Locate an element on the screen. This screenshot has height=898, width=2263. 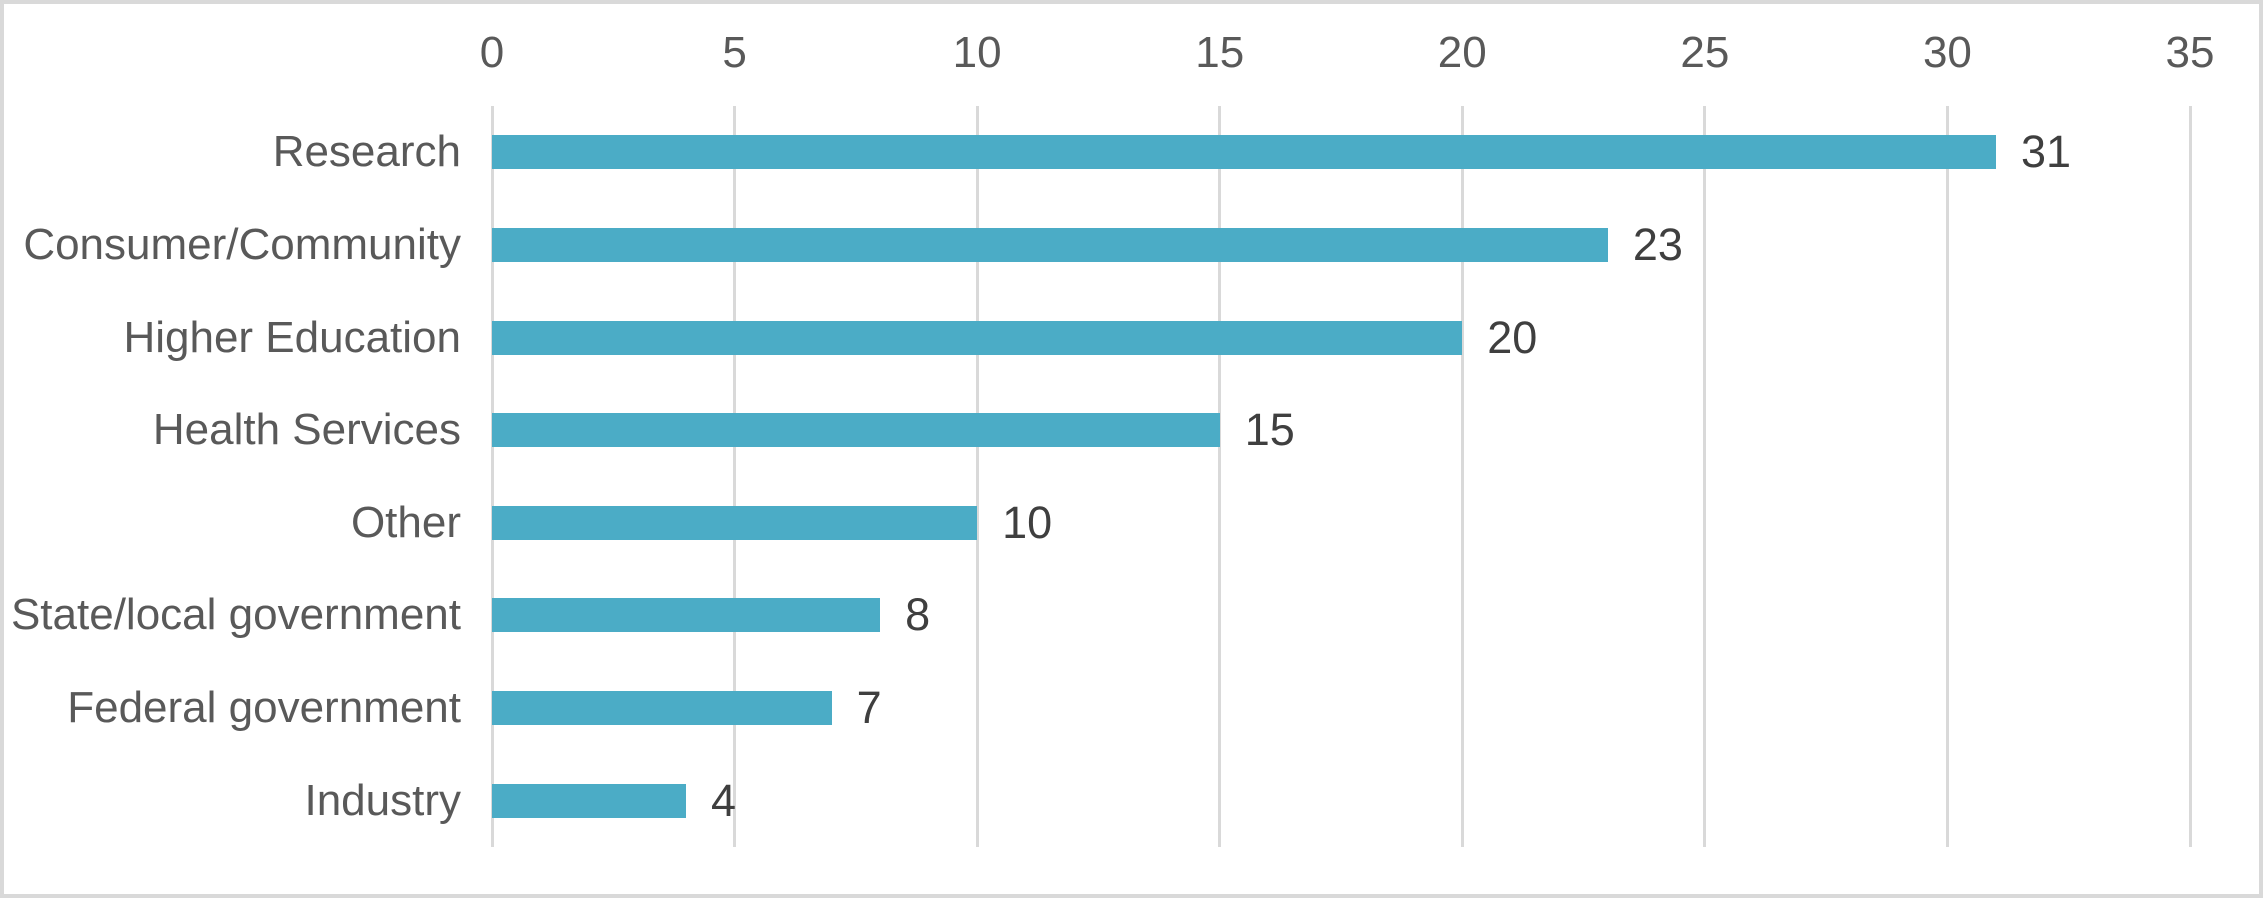
category-label: Other is located at coordinates (405, 522).